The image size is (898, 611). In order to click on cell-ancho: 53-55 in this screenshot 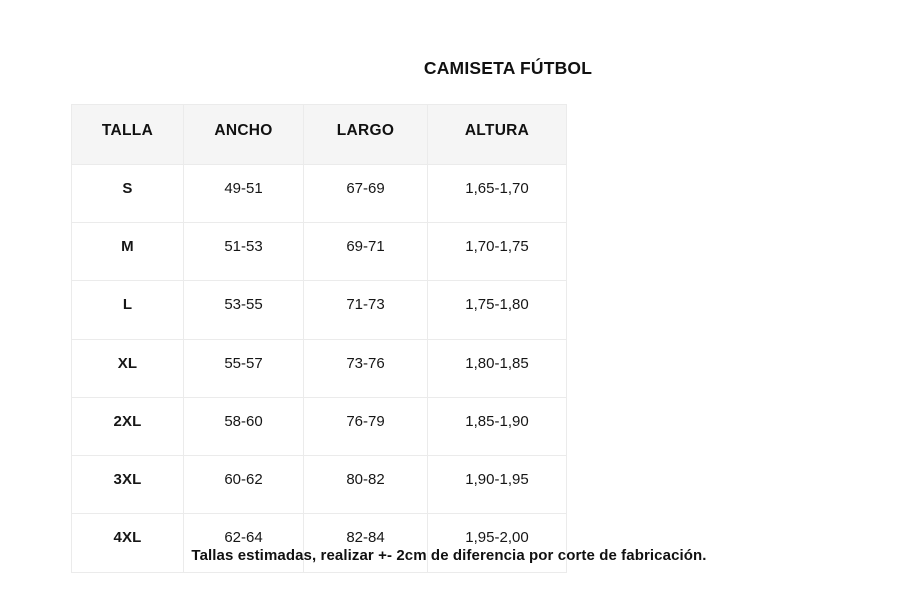, I will do `click(243, 310)`.